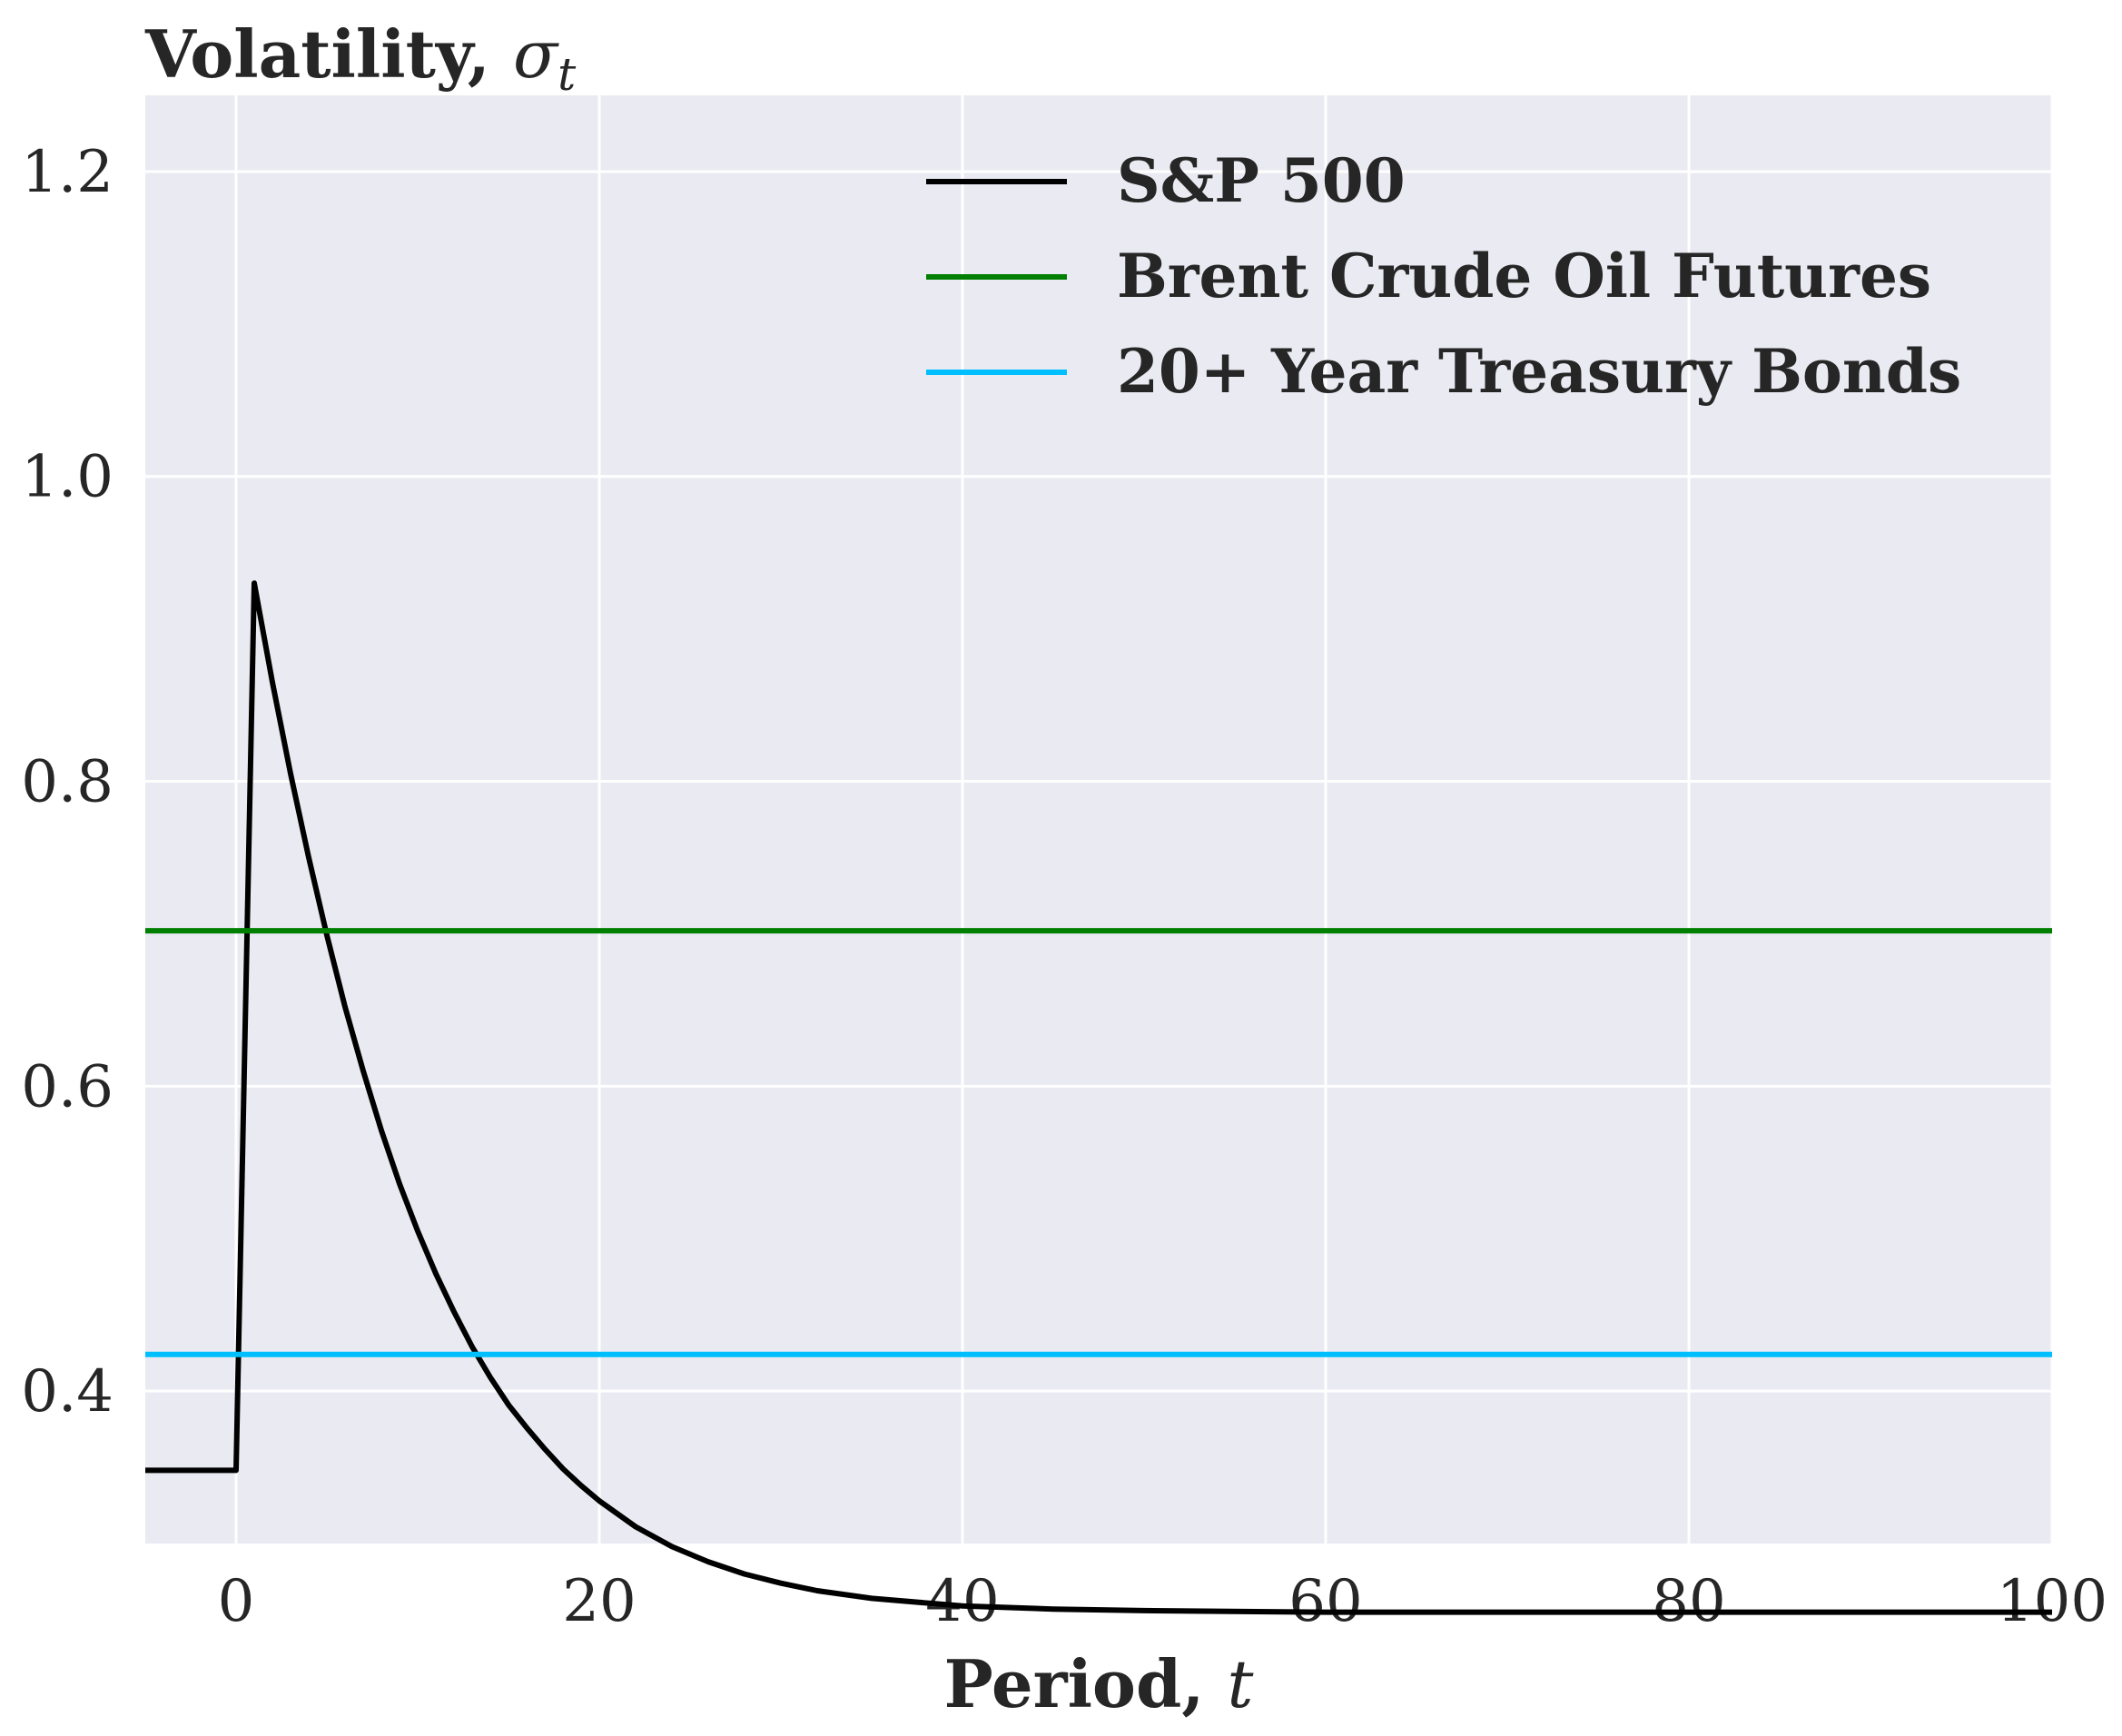 This screenshot has height=1736, width=2122. Describe the element at coordinates (360, 58) in the screenshot. I see `y-axis-title: Volatility, σt` at that location.